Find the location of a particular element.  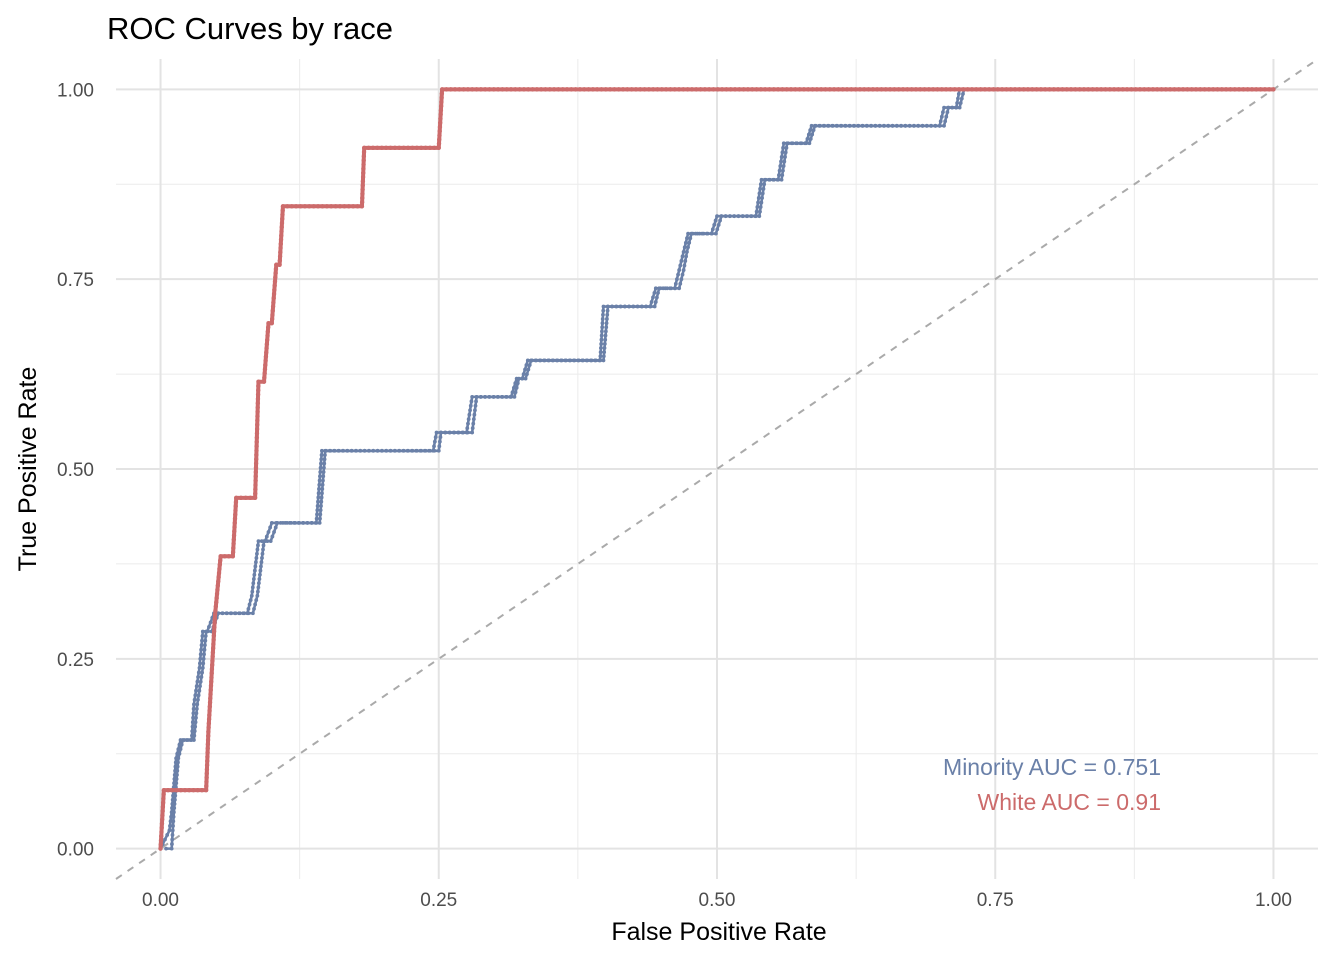

y-tick-label: 1.00 is located at coordinates (75, 90).